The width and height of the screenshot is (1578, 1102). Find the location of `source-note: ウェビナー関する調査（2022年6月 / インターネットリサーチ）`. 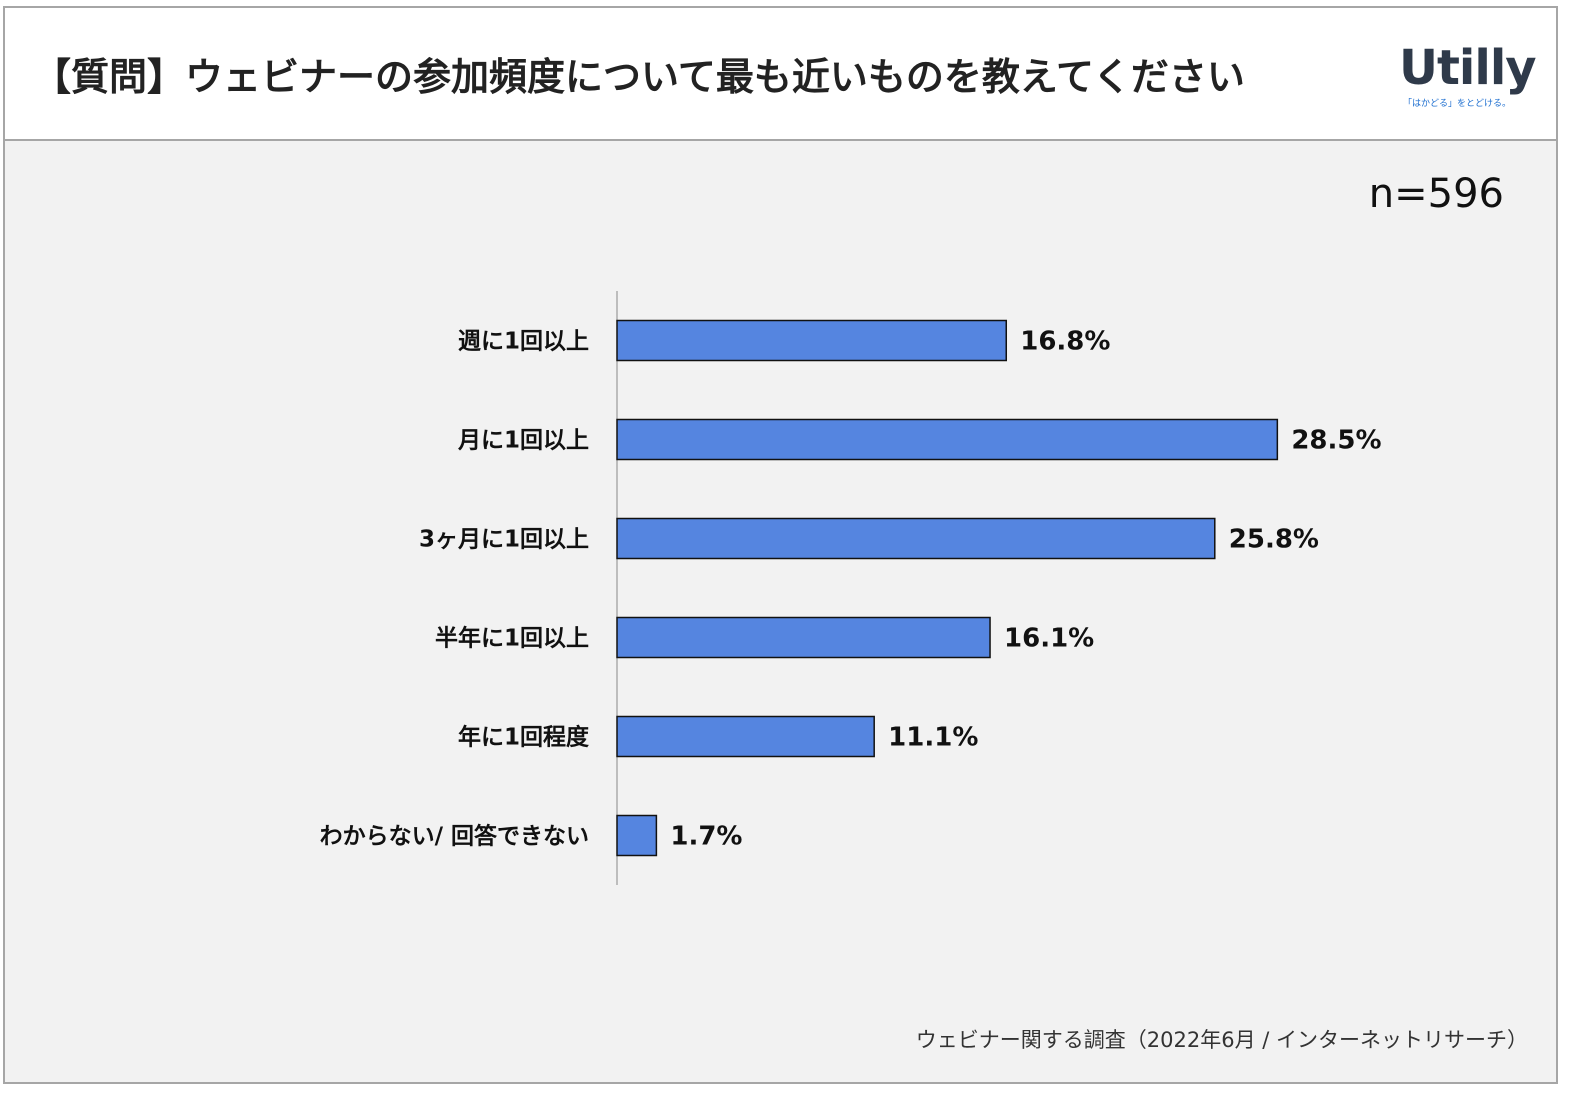

source-note: ウェビナー関する調査（2022年6月 / インターネットリサーチ） is located at coordinates (1221, 1040).